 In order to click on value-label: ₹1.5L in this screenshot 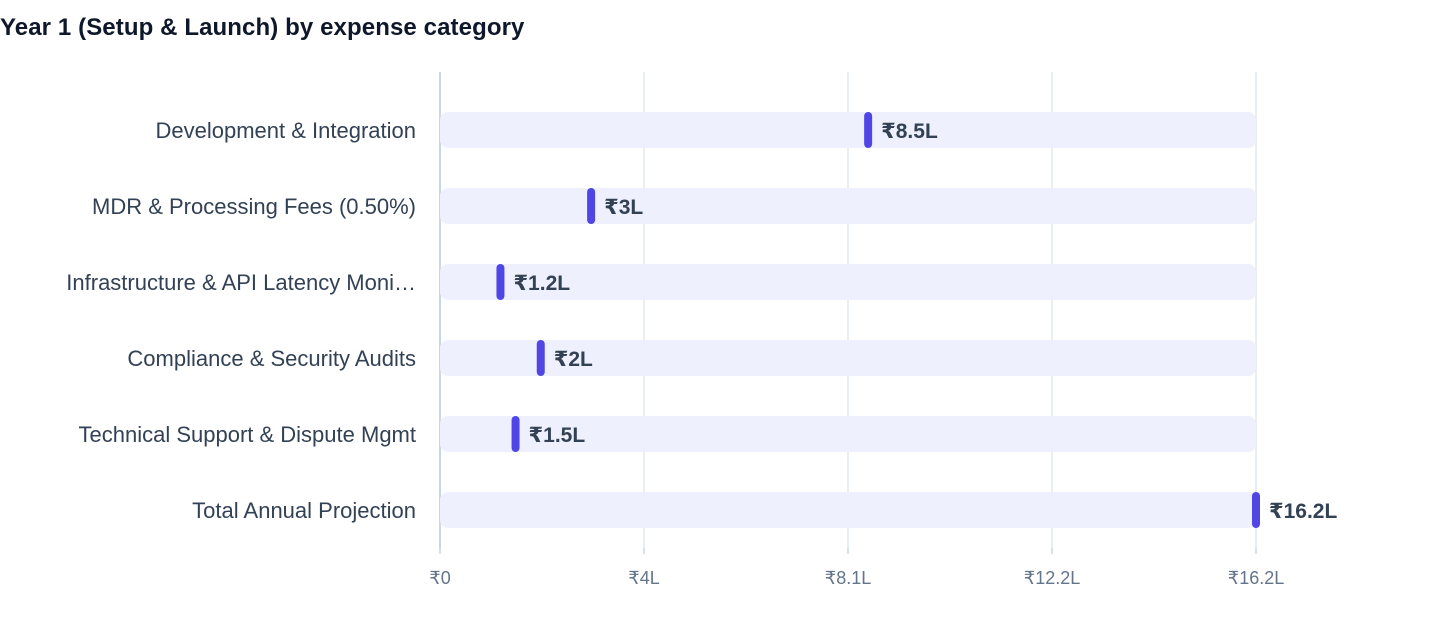, I will do `click(557, 435)`.